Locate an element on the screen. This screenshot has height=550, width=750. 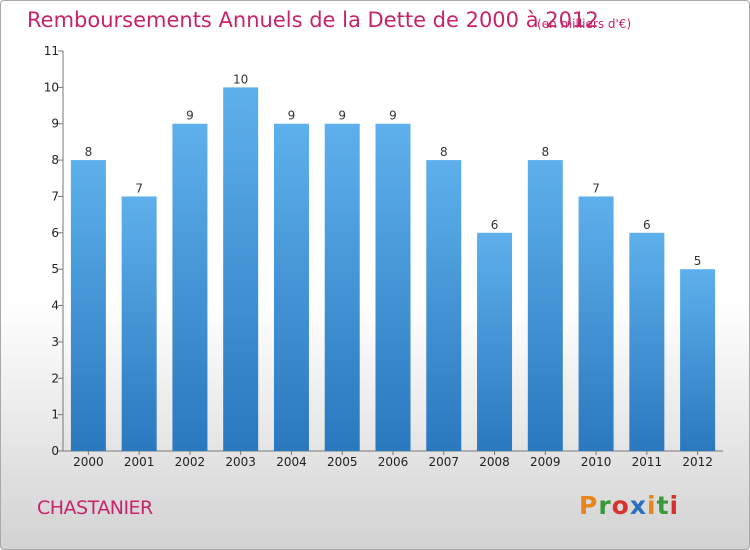
x-tick-label: 2012 is located at coordinates (697, 462).